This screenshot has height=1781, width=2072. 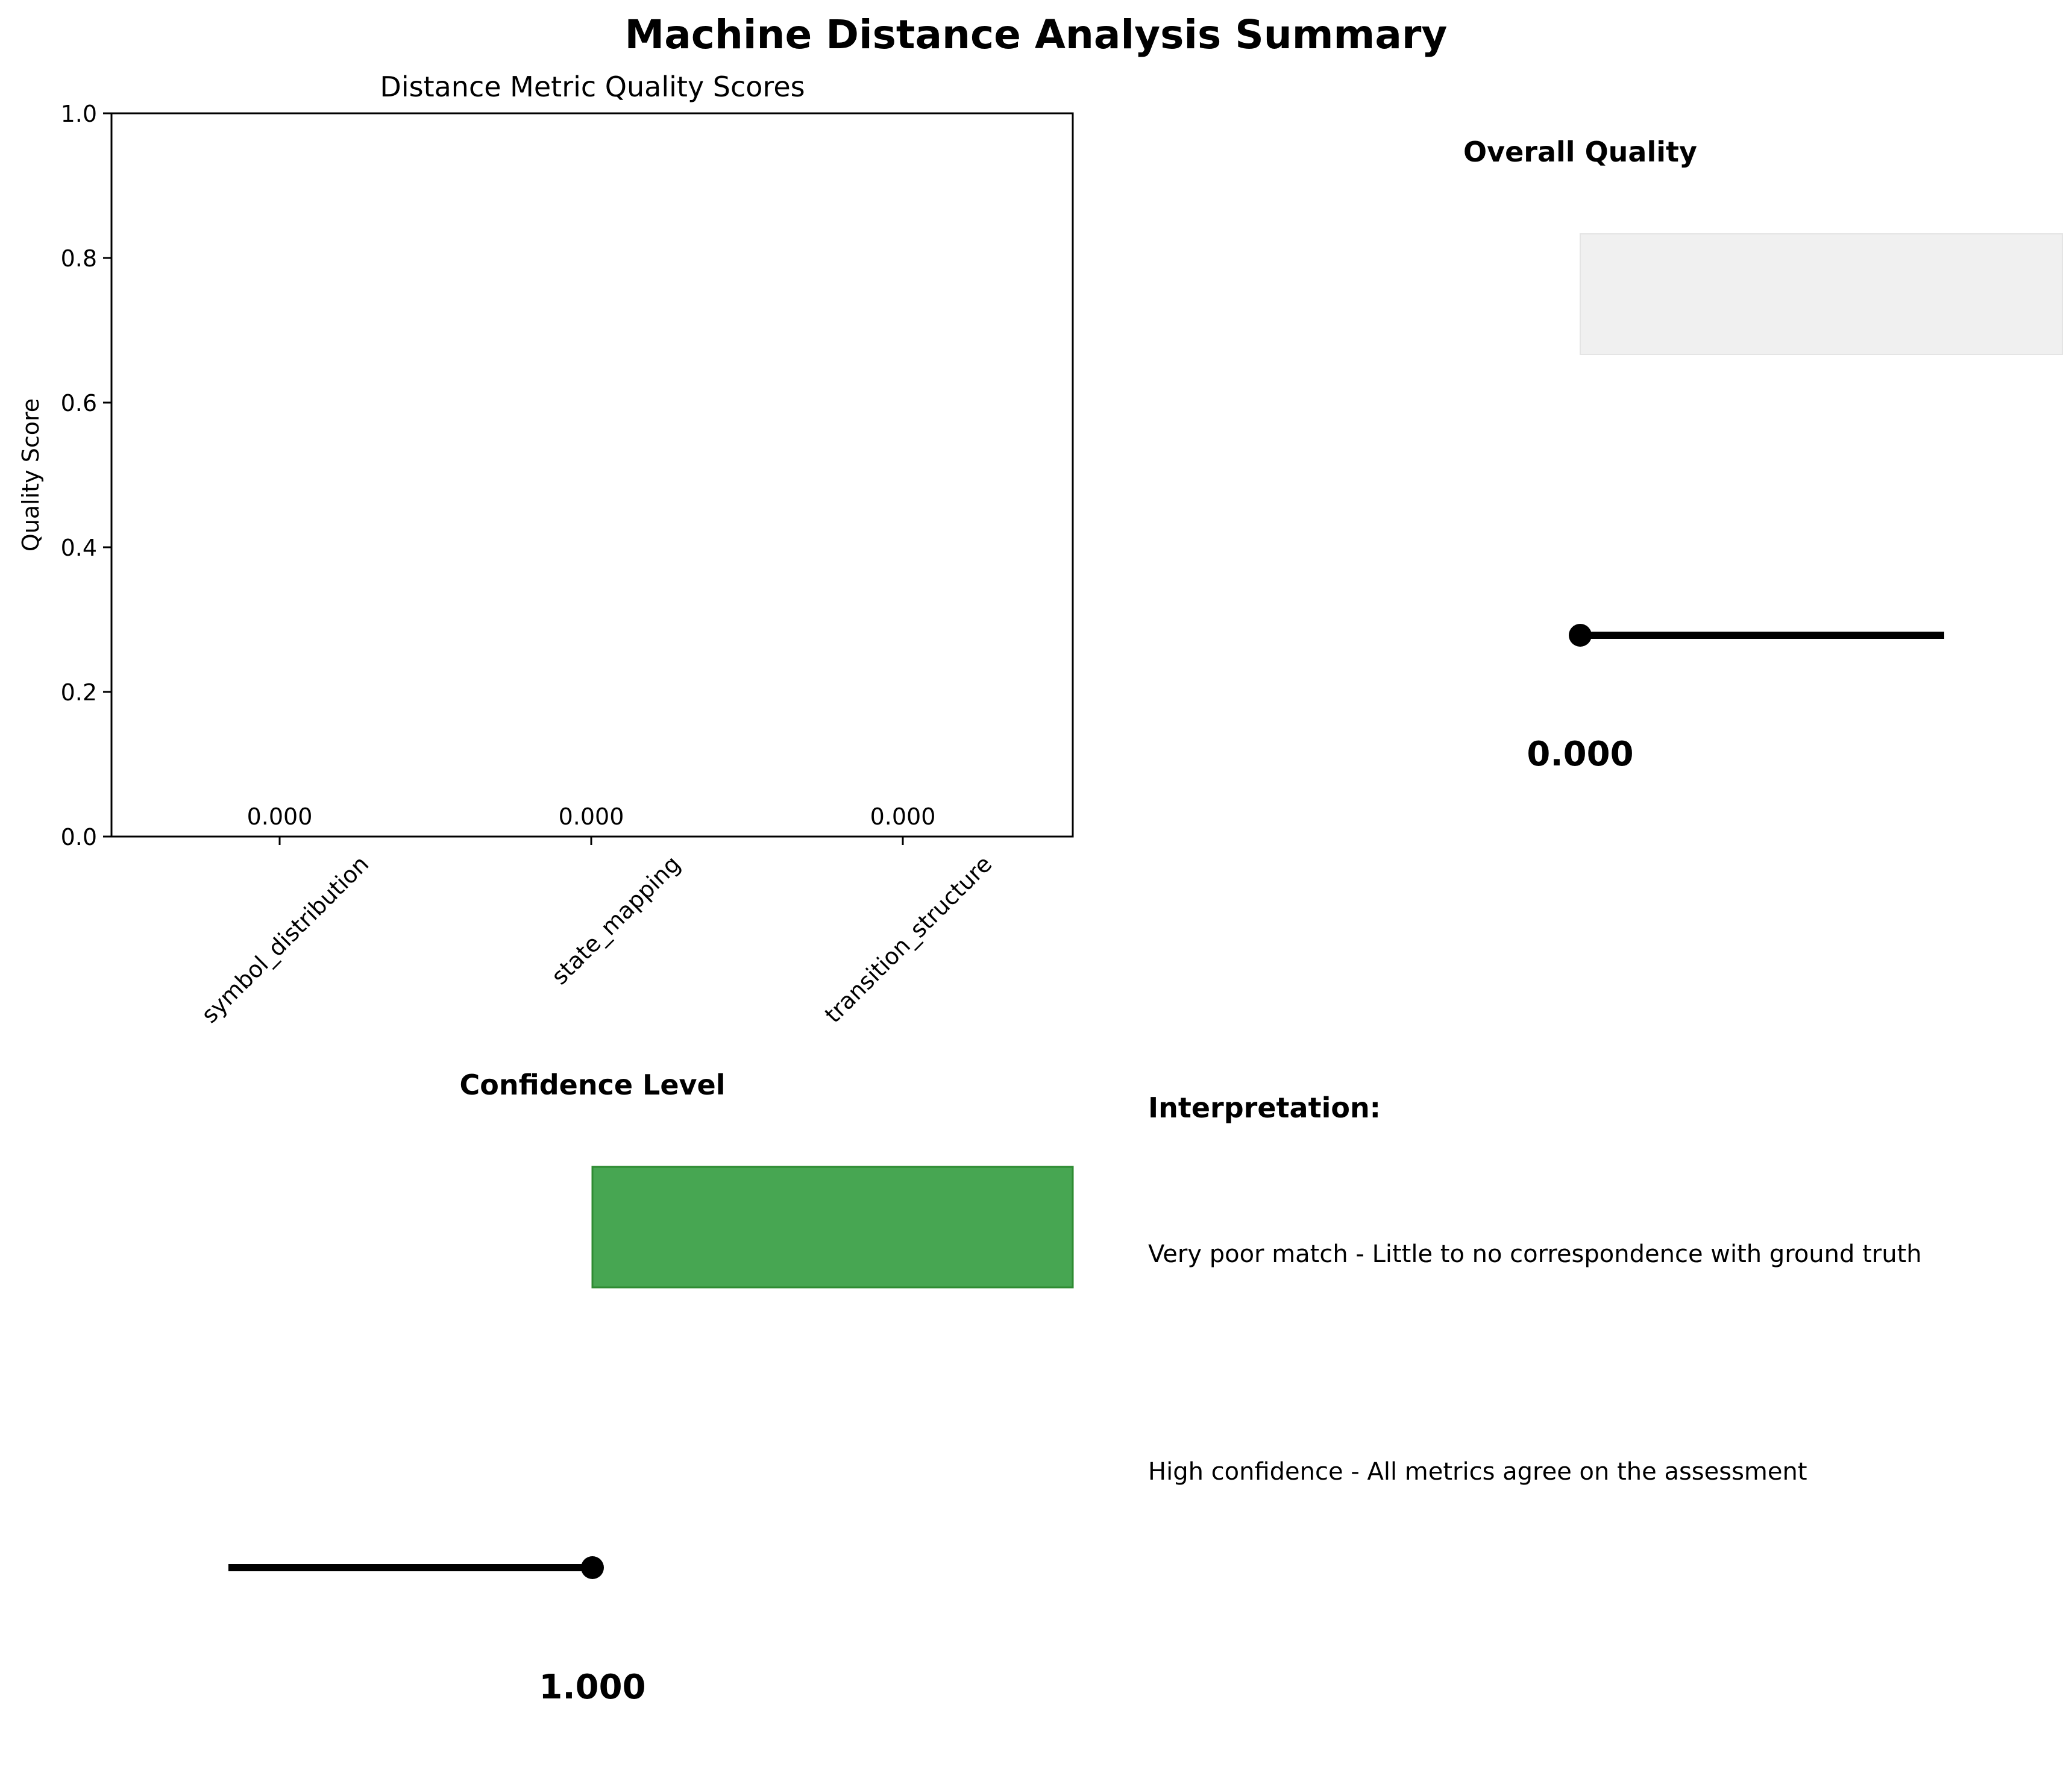 What do you see at coordinates (1580, 152) in the screenshot?
I see `overall-quality-title: Overall Quality` at bounding box center [1580, 152].